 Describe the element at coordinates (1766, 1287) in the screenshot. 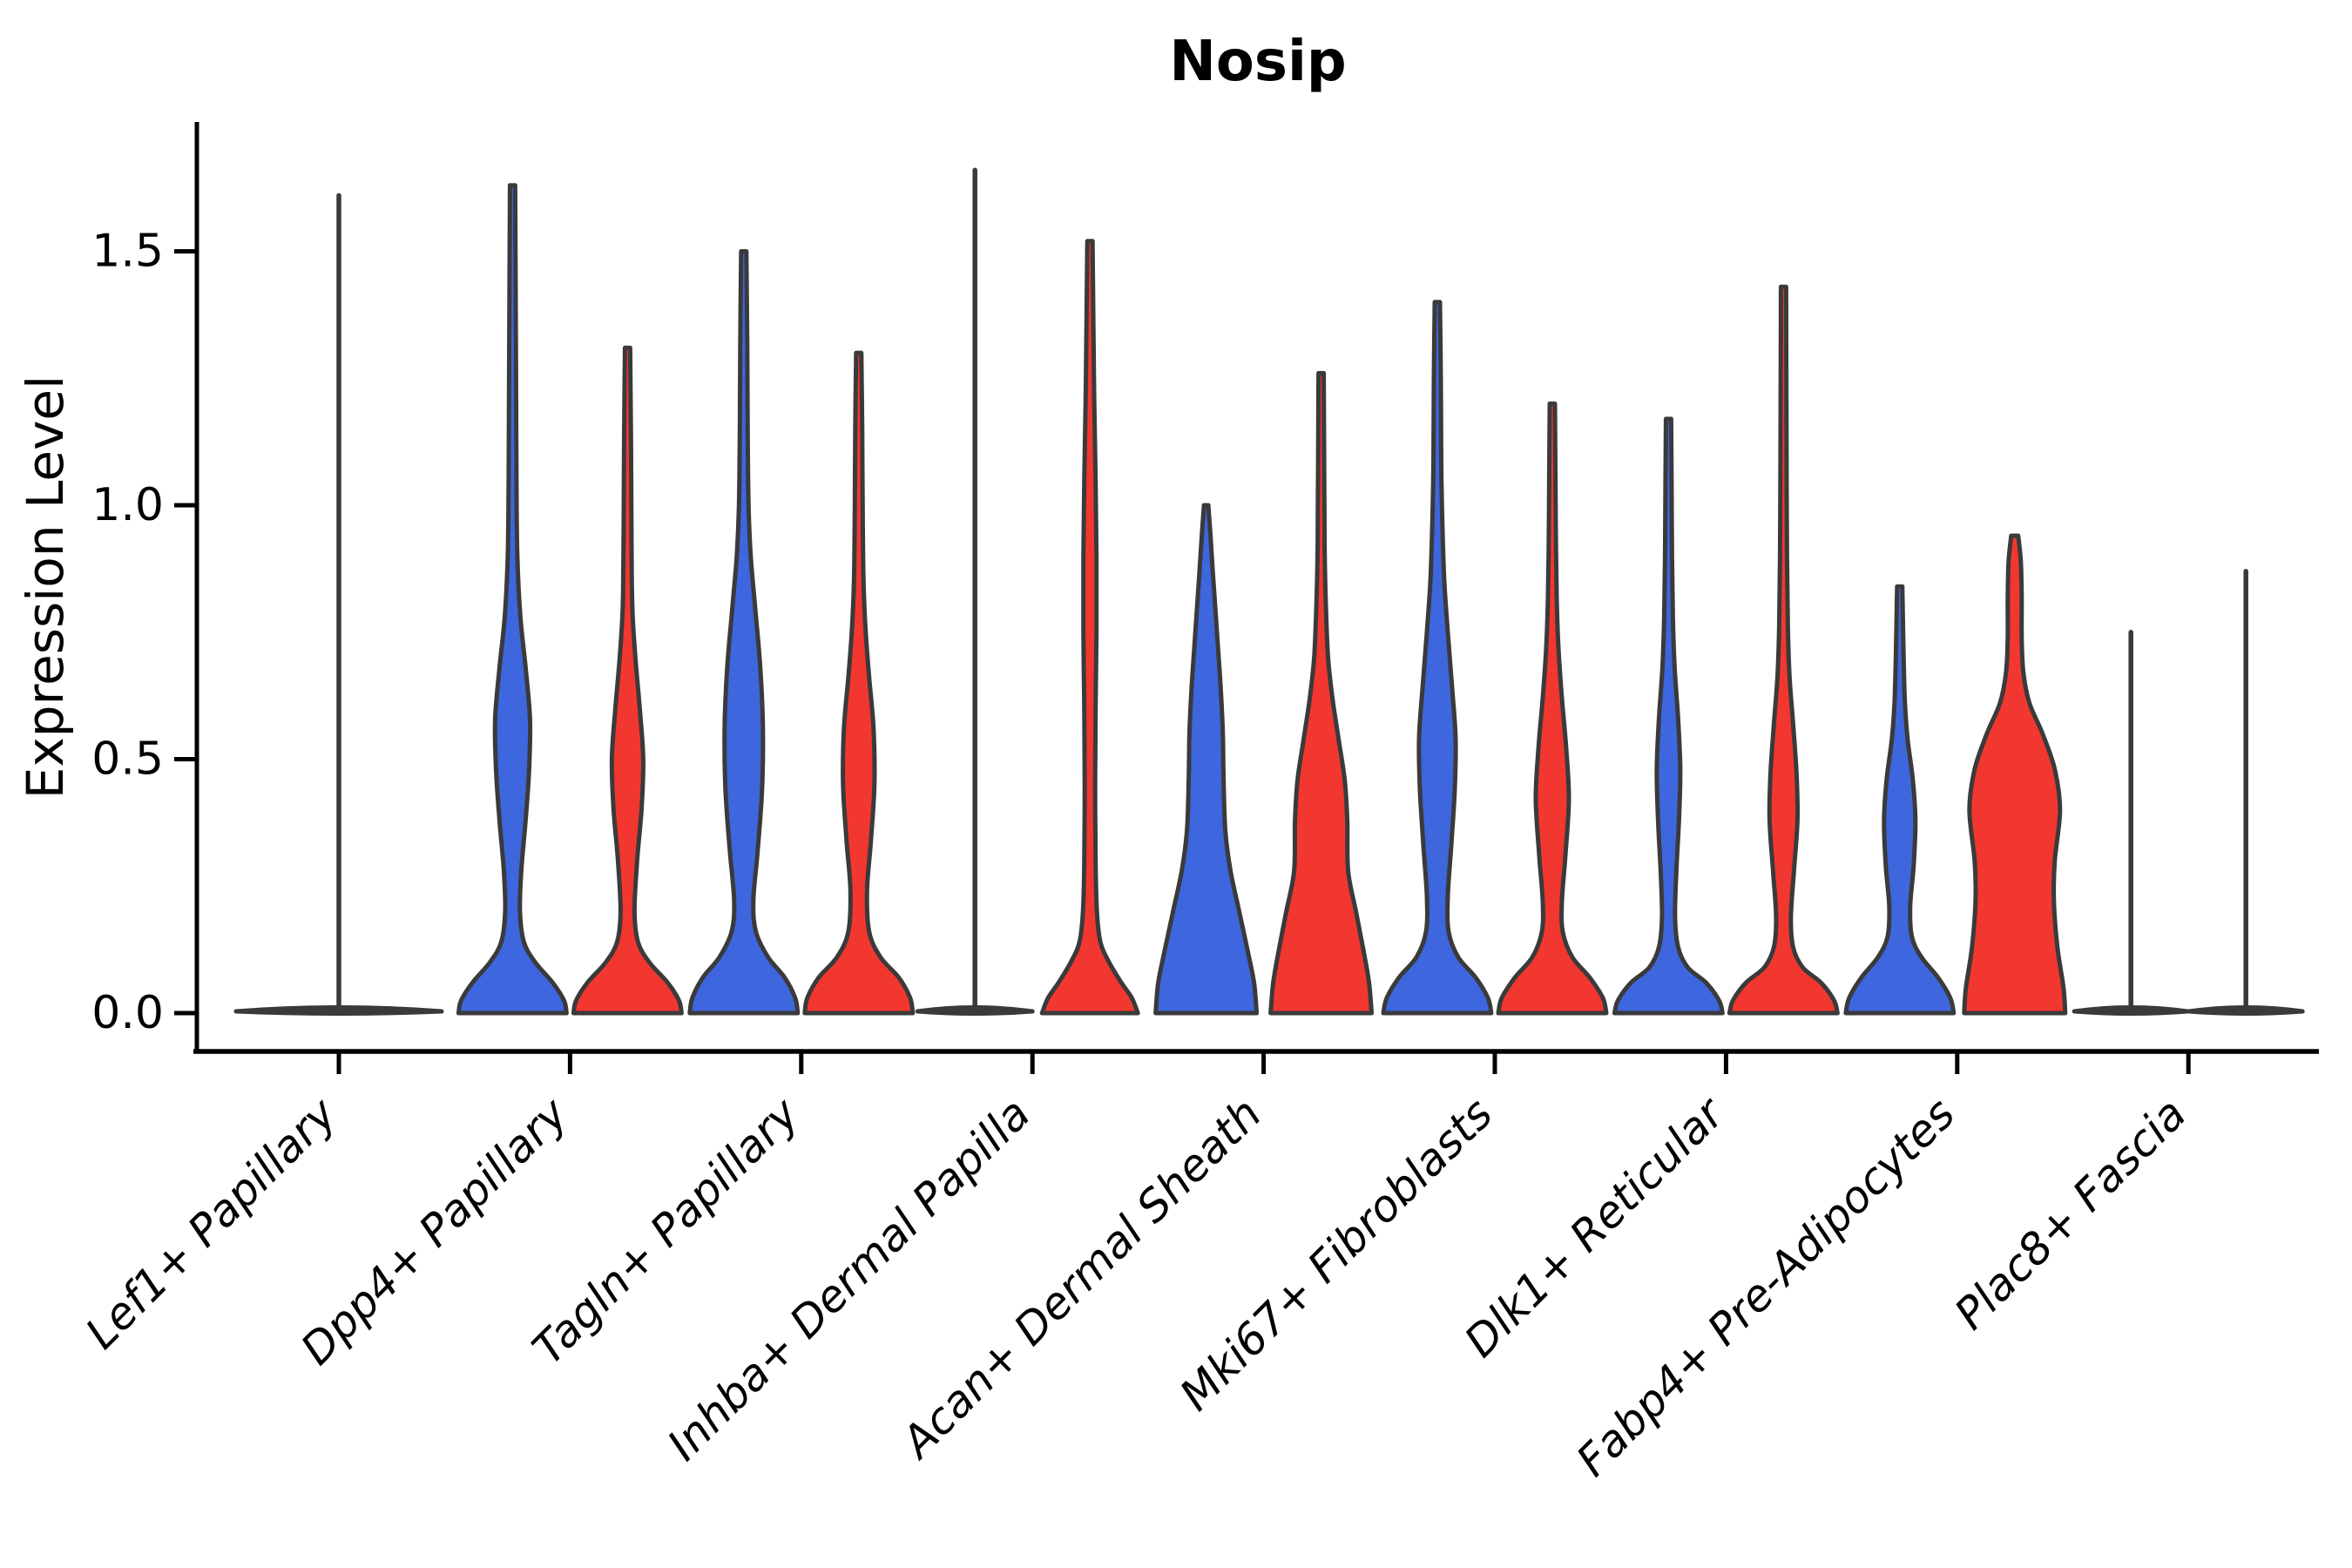

I see `x-tick-label-fabp4-pre-adipocytes: Fabp4+ Pre-Adipocytes` at that location.